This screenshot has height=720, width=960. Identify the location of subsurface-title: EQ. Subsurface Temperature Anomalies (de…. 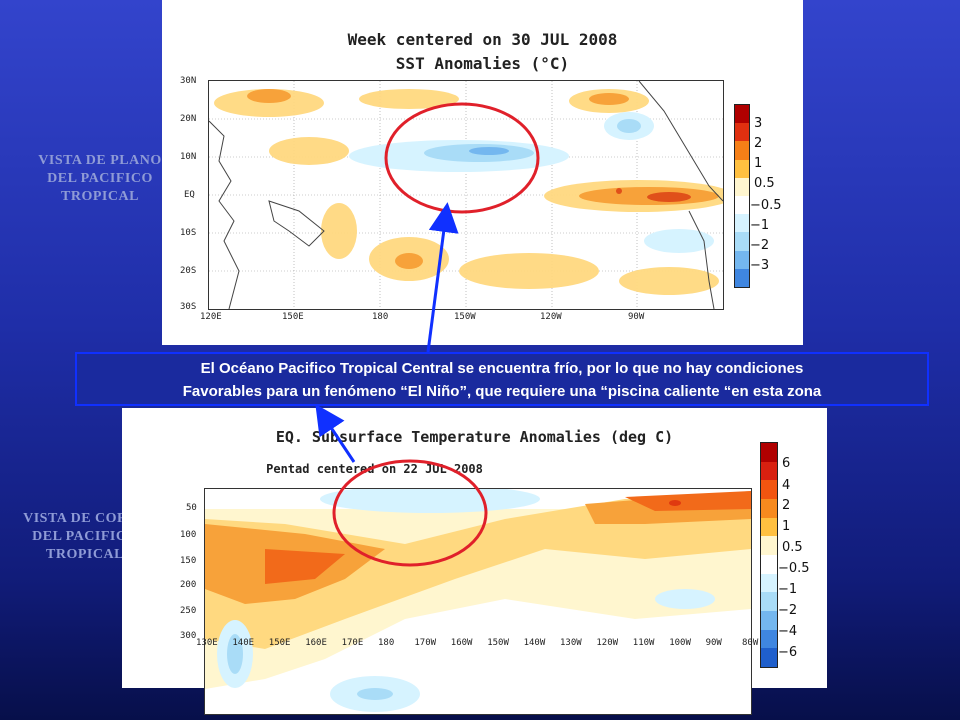
(474, 437).